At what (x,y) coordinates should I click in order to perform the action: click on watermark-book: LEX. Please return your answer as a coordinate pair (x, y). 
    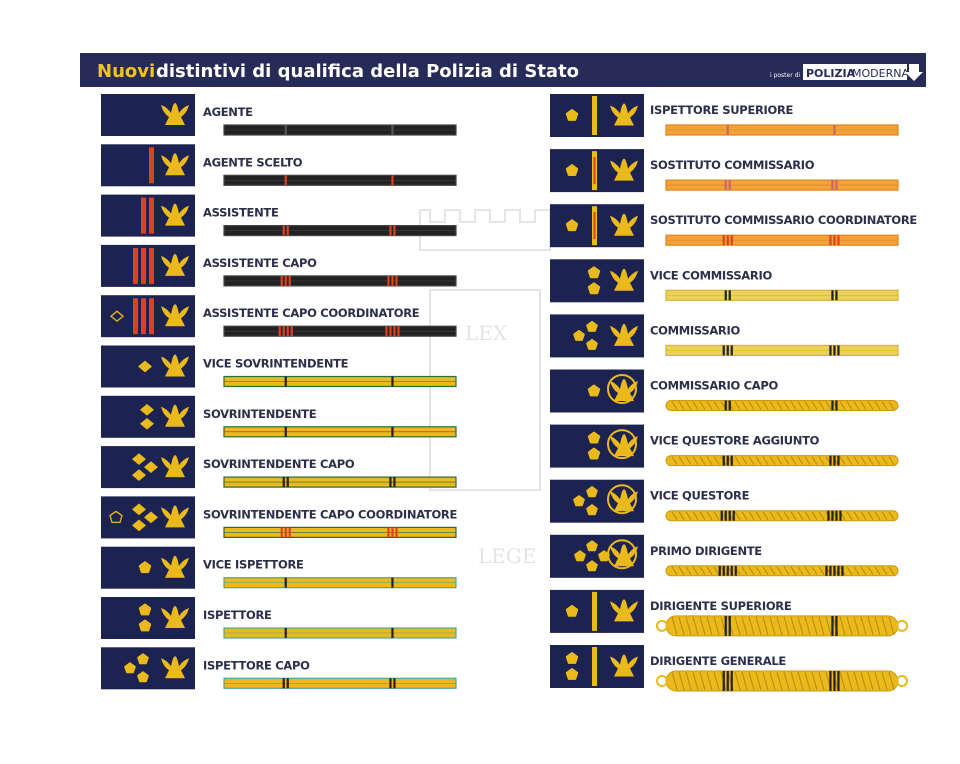
    Looking at the image, I should click on (486, 333).